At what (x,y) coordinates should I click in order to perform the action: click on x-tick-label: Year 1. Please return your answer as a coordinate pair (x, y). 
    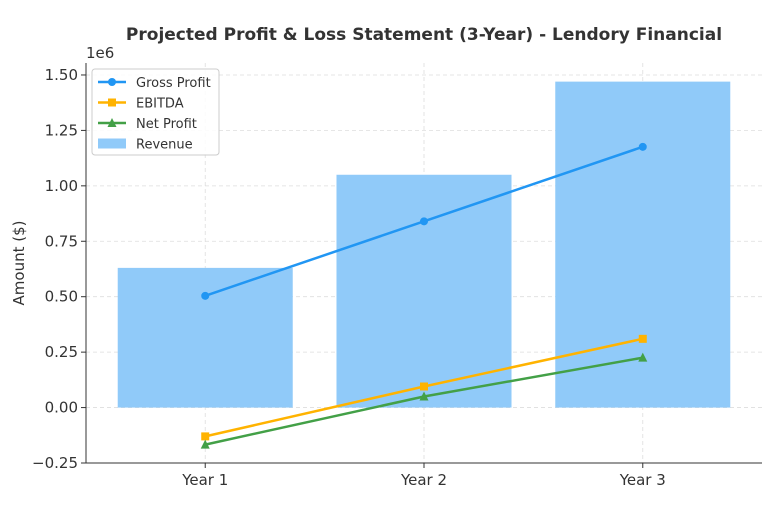
    Looking at the image, I should click on (204, 480).